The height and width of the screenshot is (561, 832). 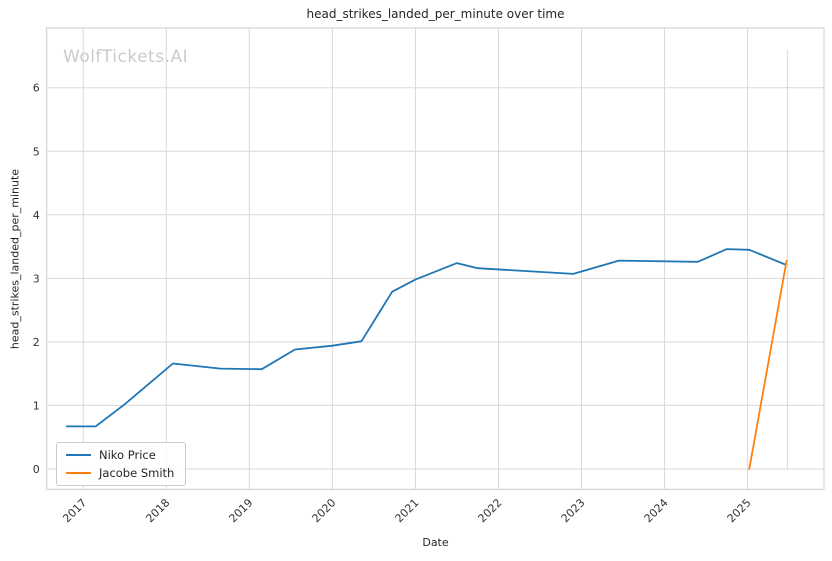 I want to click on legend-label: Niko Price, so click(x=127, y=455).